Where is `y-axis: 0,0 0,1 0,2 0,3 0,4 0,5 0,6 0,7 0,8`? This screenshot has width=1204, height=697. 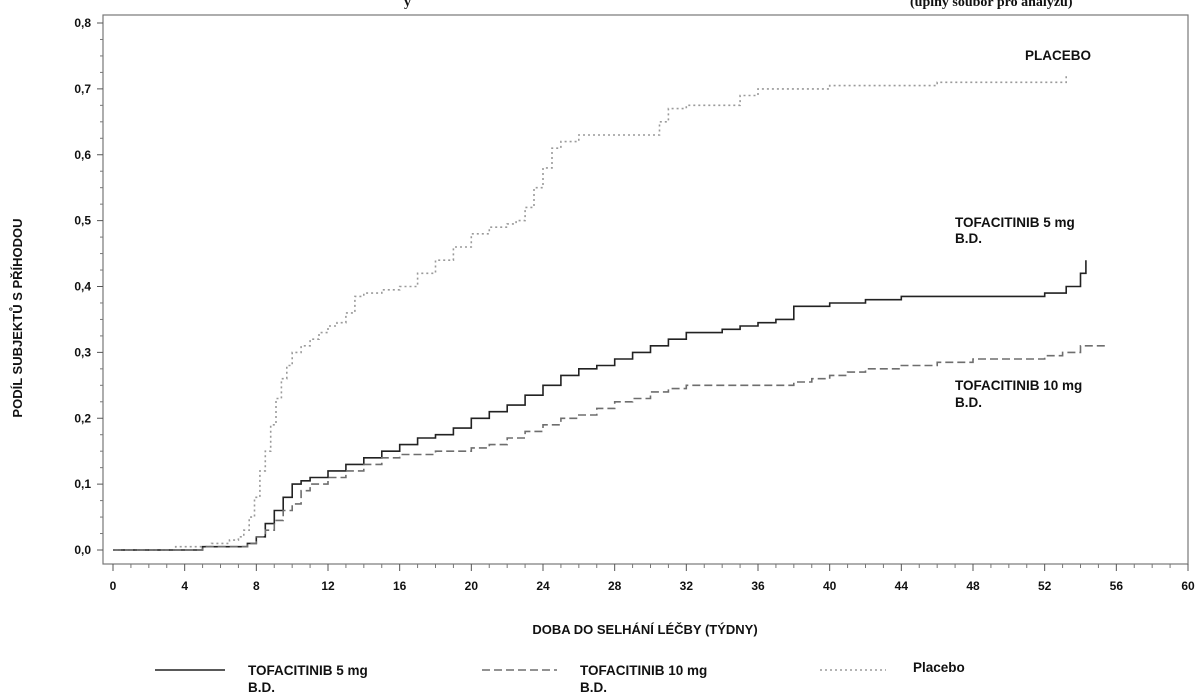
y-axis: 0,0 0,1 0,2 0,3 0,4 0,5 0,6 0,7 0,8 is located at coordinates (88, 286).